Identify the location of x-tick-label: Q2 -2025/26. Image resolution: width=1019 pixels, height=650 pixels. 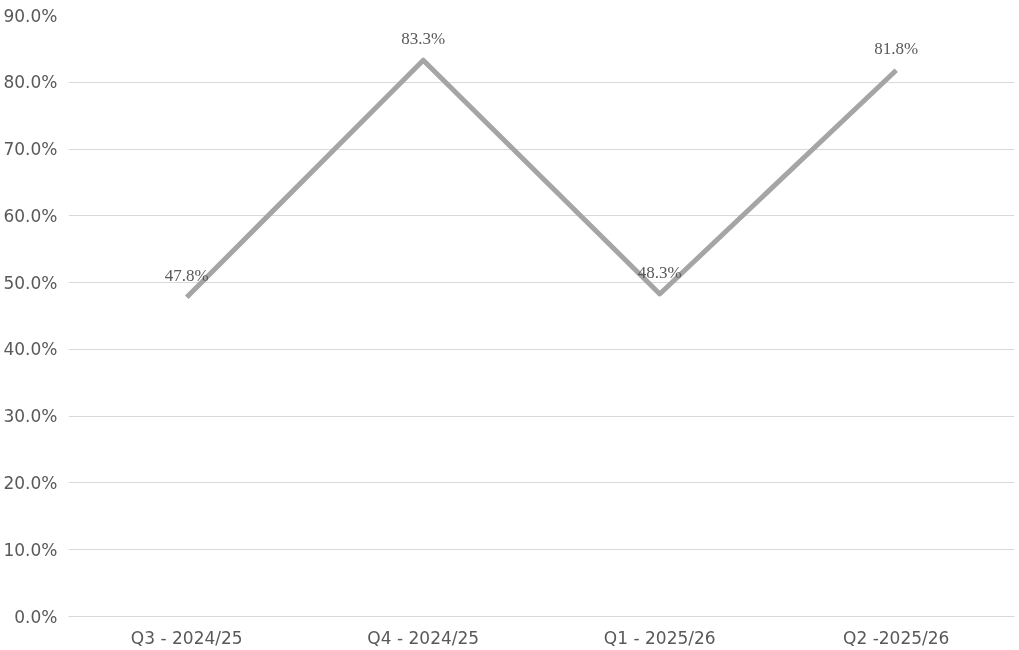
(896, 637).